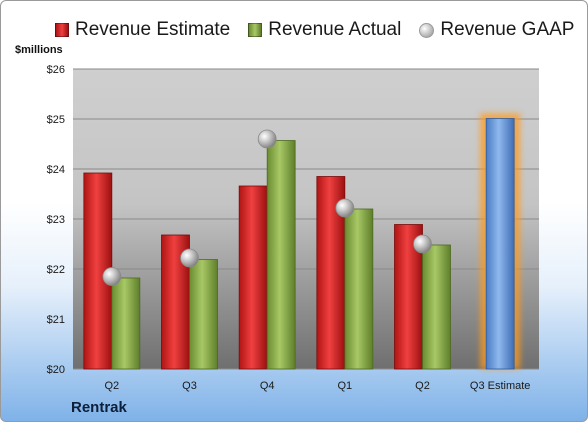  I want to click on y-tick-label: $23, so click(56, 220).